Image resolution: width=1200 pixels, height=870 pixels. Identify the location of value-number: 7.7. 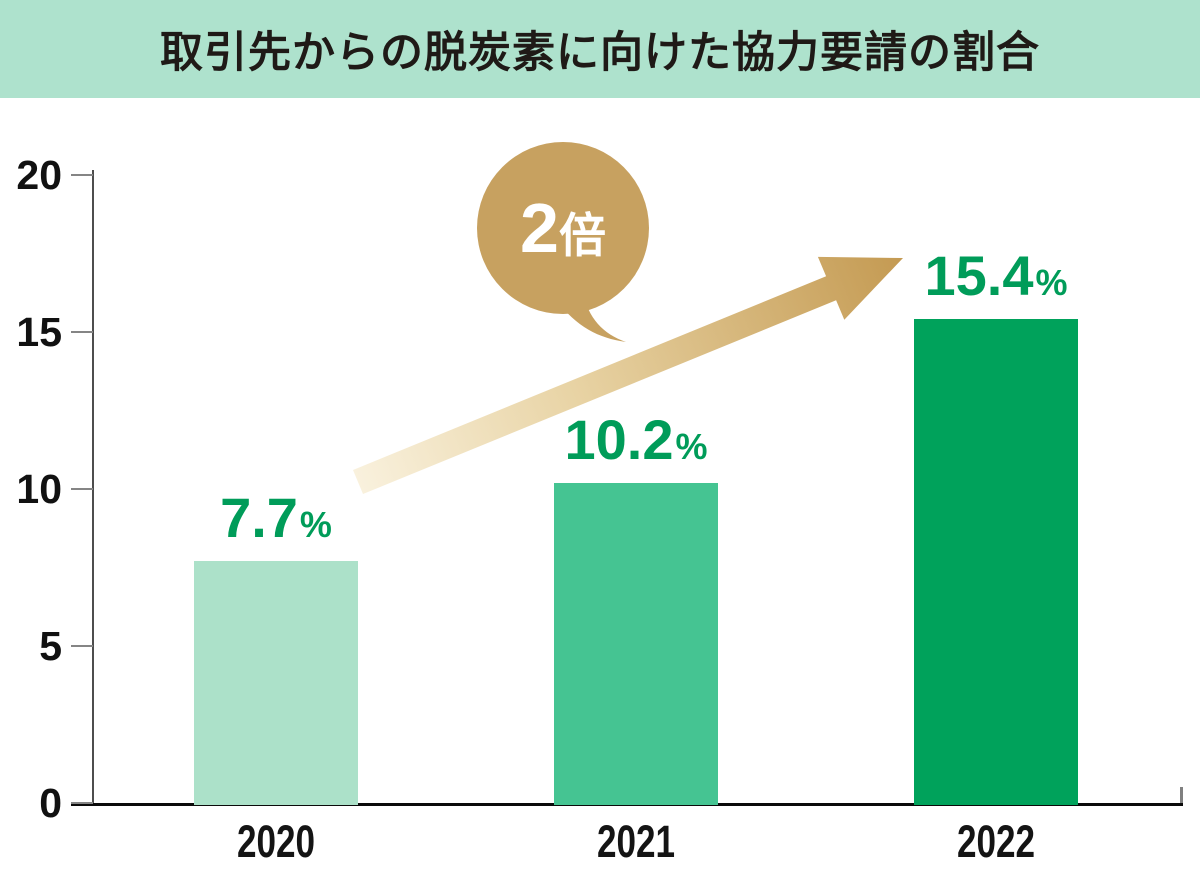
(259, 518).